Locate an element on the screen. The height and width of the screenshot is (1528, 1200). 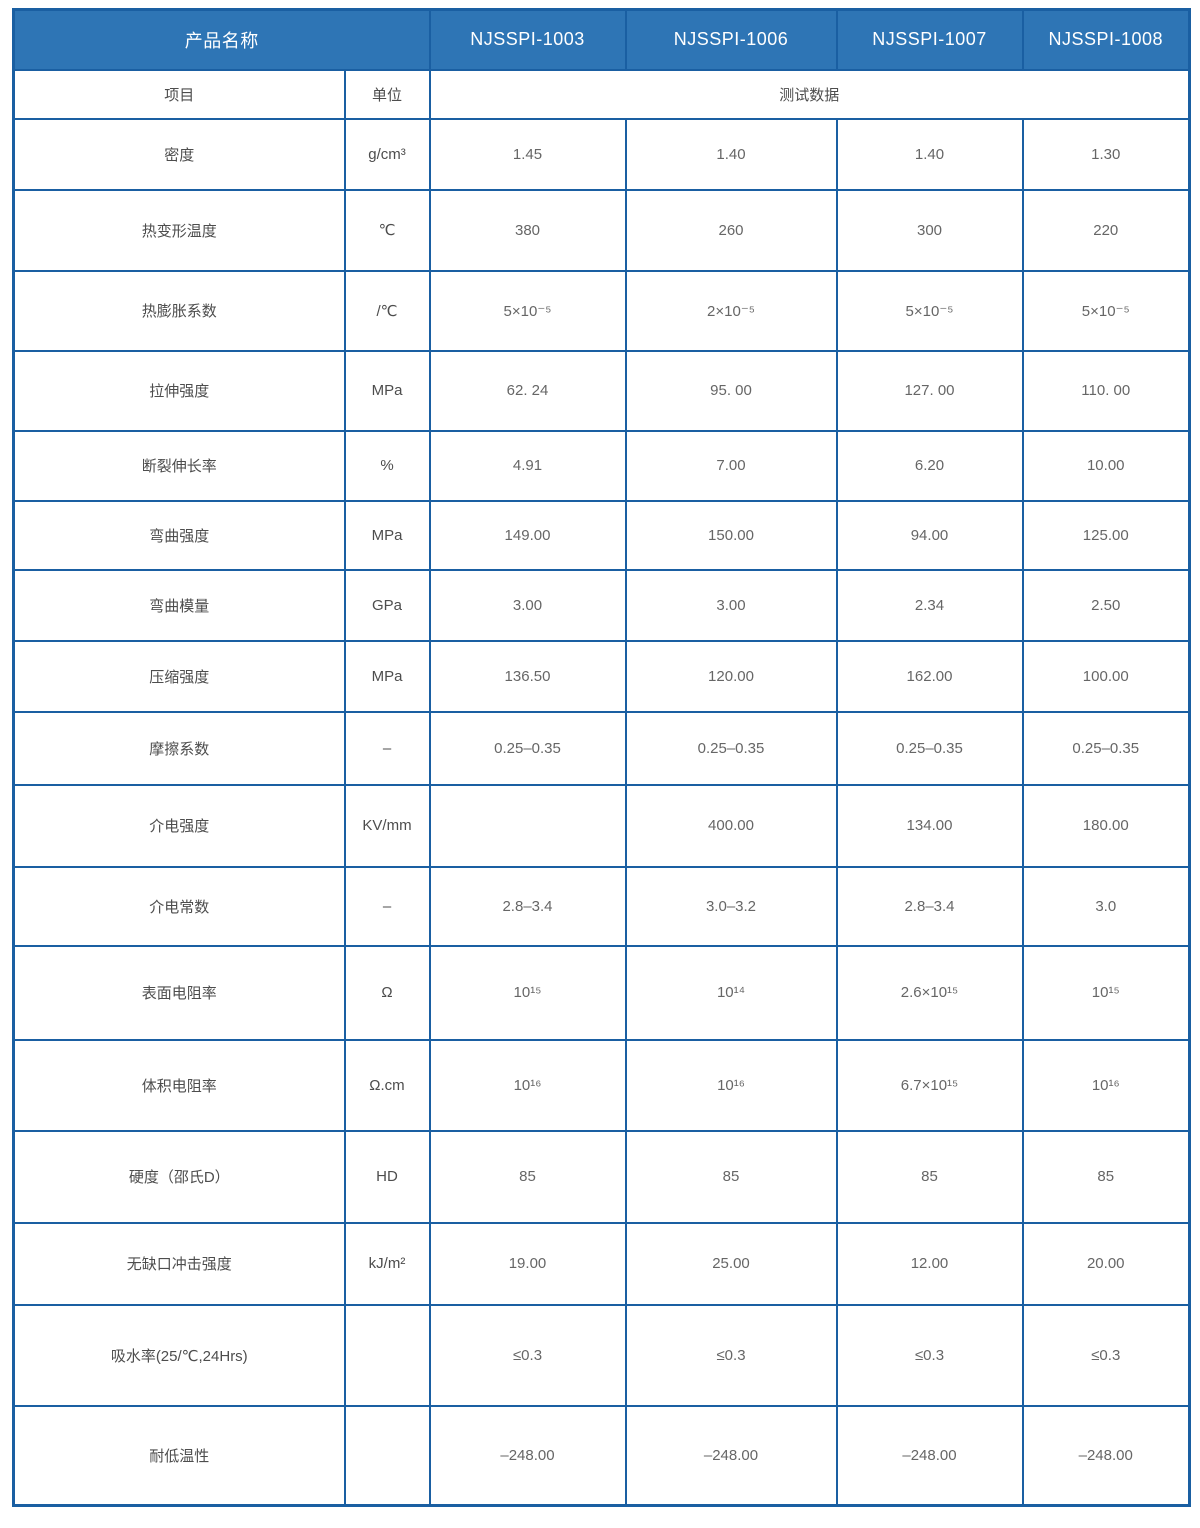
row-value: 220 is located at coordinates (1106, 230).